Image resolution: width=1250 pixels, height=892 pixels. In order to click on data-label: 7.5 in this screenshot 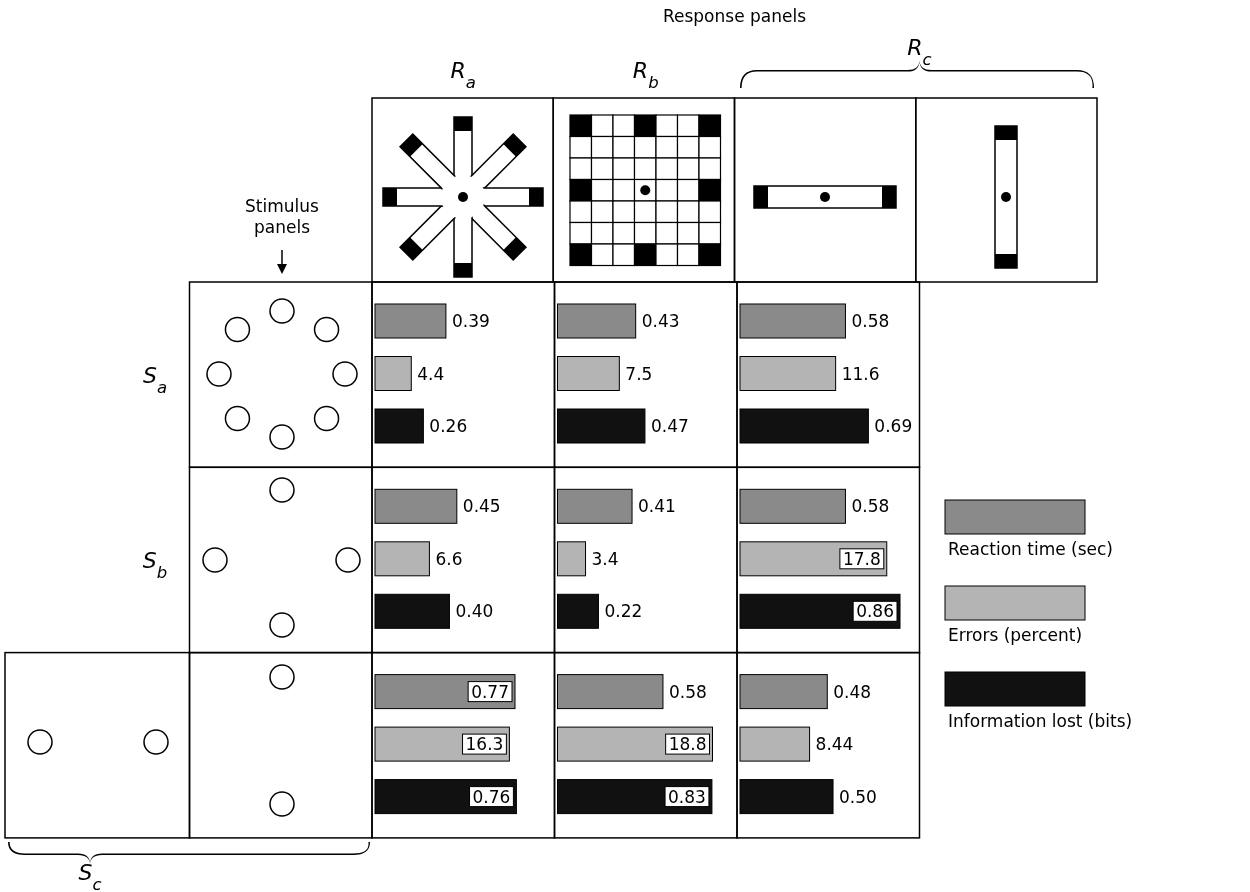, I will do `click(639, 373)`.